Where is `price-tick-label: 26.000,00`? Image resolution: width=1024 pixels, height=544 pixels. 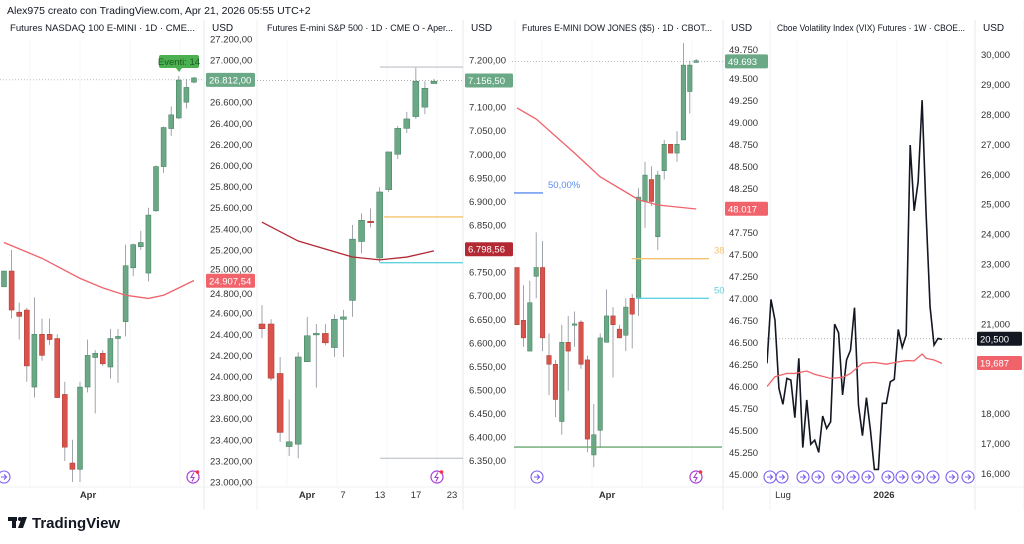 price-tick-label: 26.000,00 is located at coordinates (231, 166).